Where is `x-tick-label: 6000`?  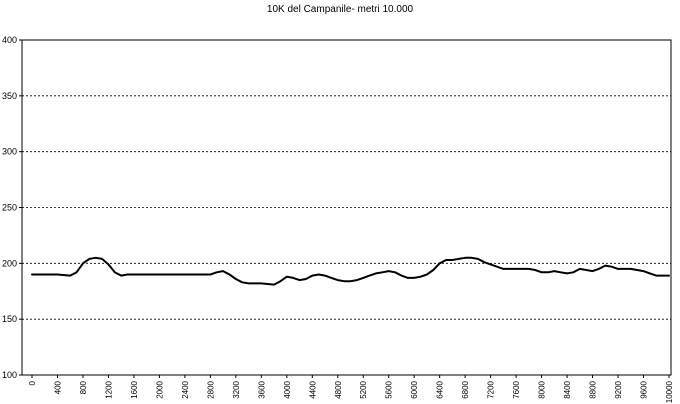 x-tick-label: 6000 is located at coordinates (414, 389).